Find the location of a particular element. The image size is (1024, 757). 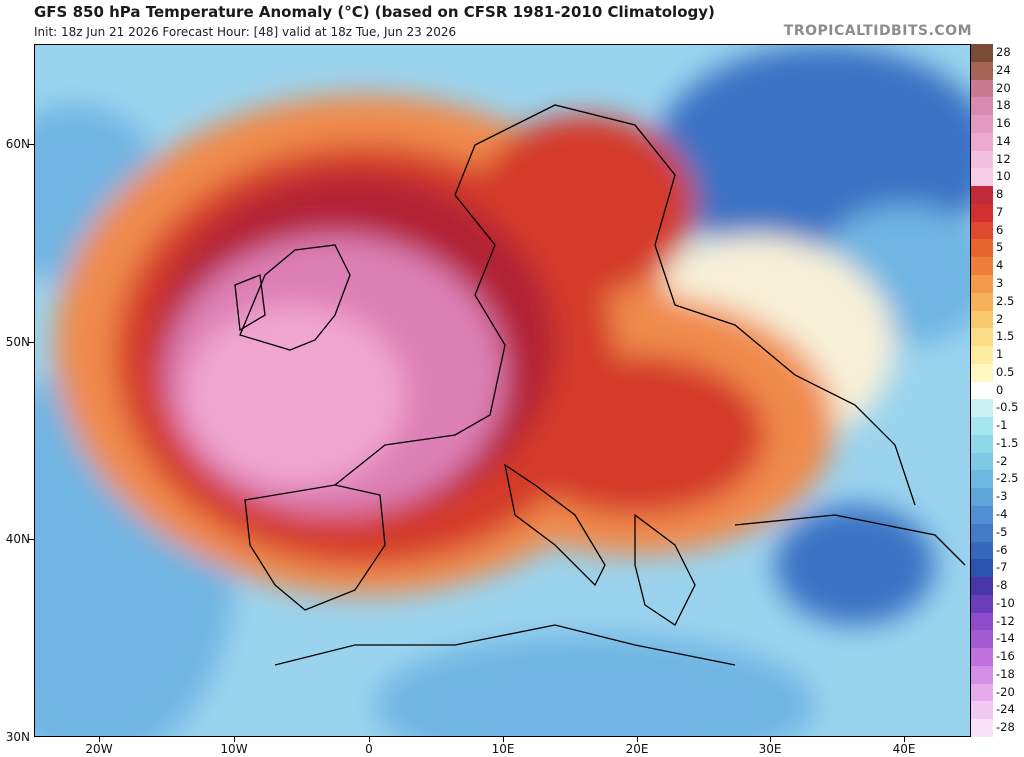

legend-label: -8 is located at coordinates (1002, 585).